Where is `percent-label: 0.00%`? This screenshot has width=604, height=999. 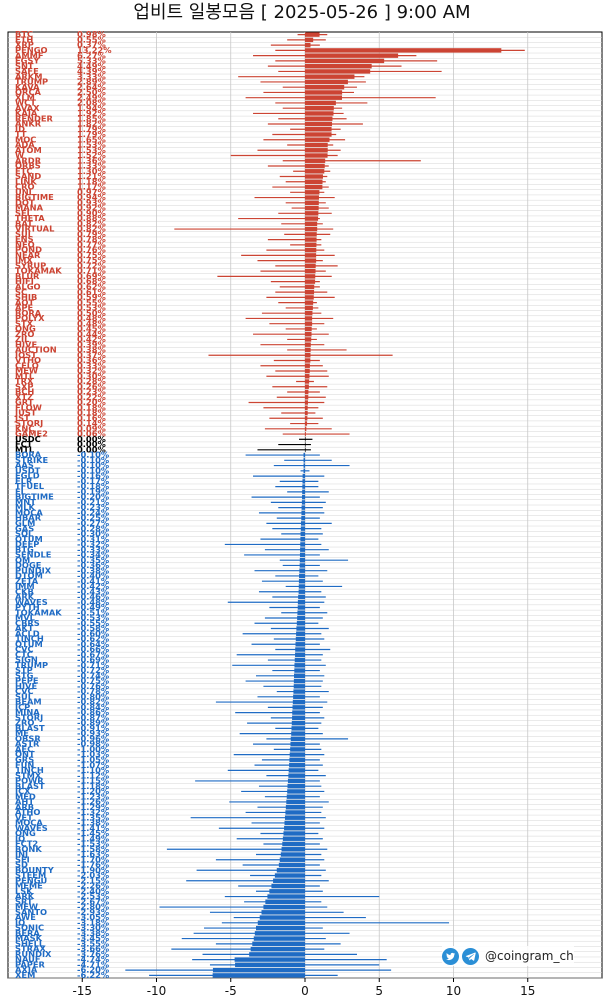 percent-label: 0.00% is located at coordinates (91, 444).